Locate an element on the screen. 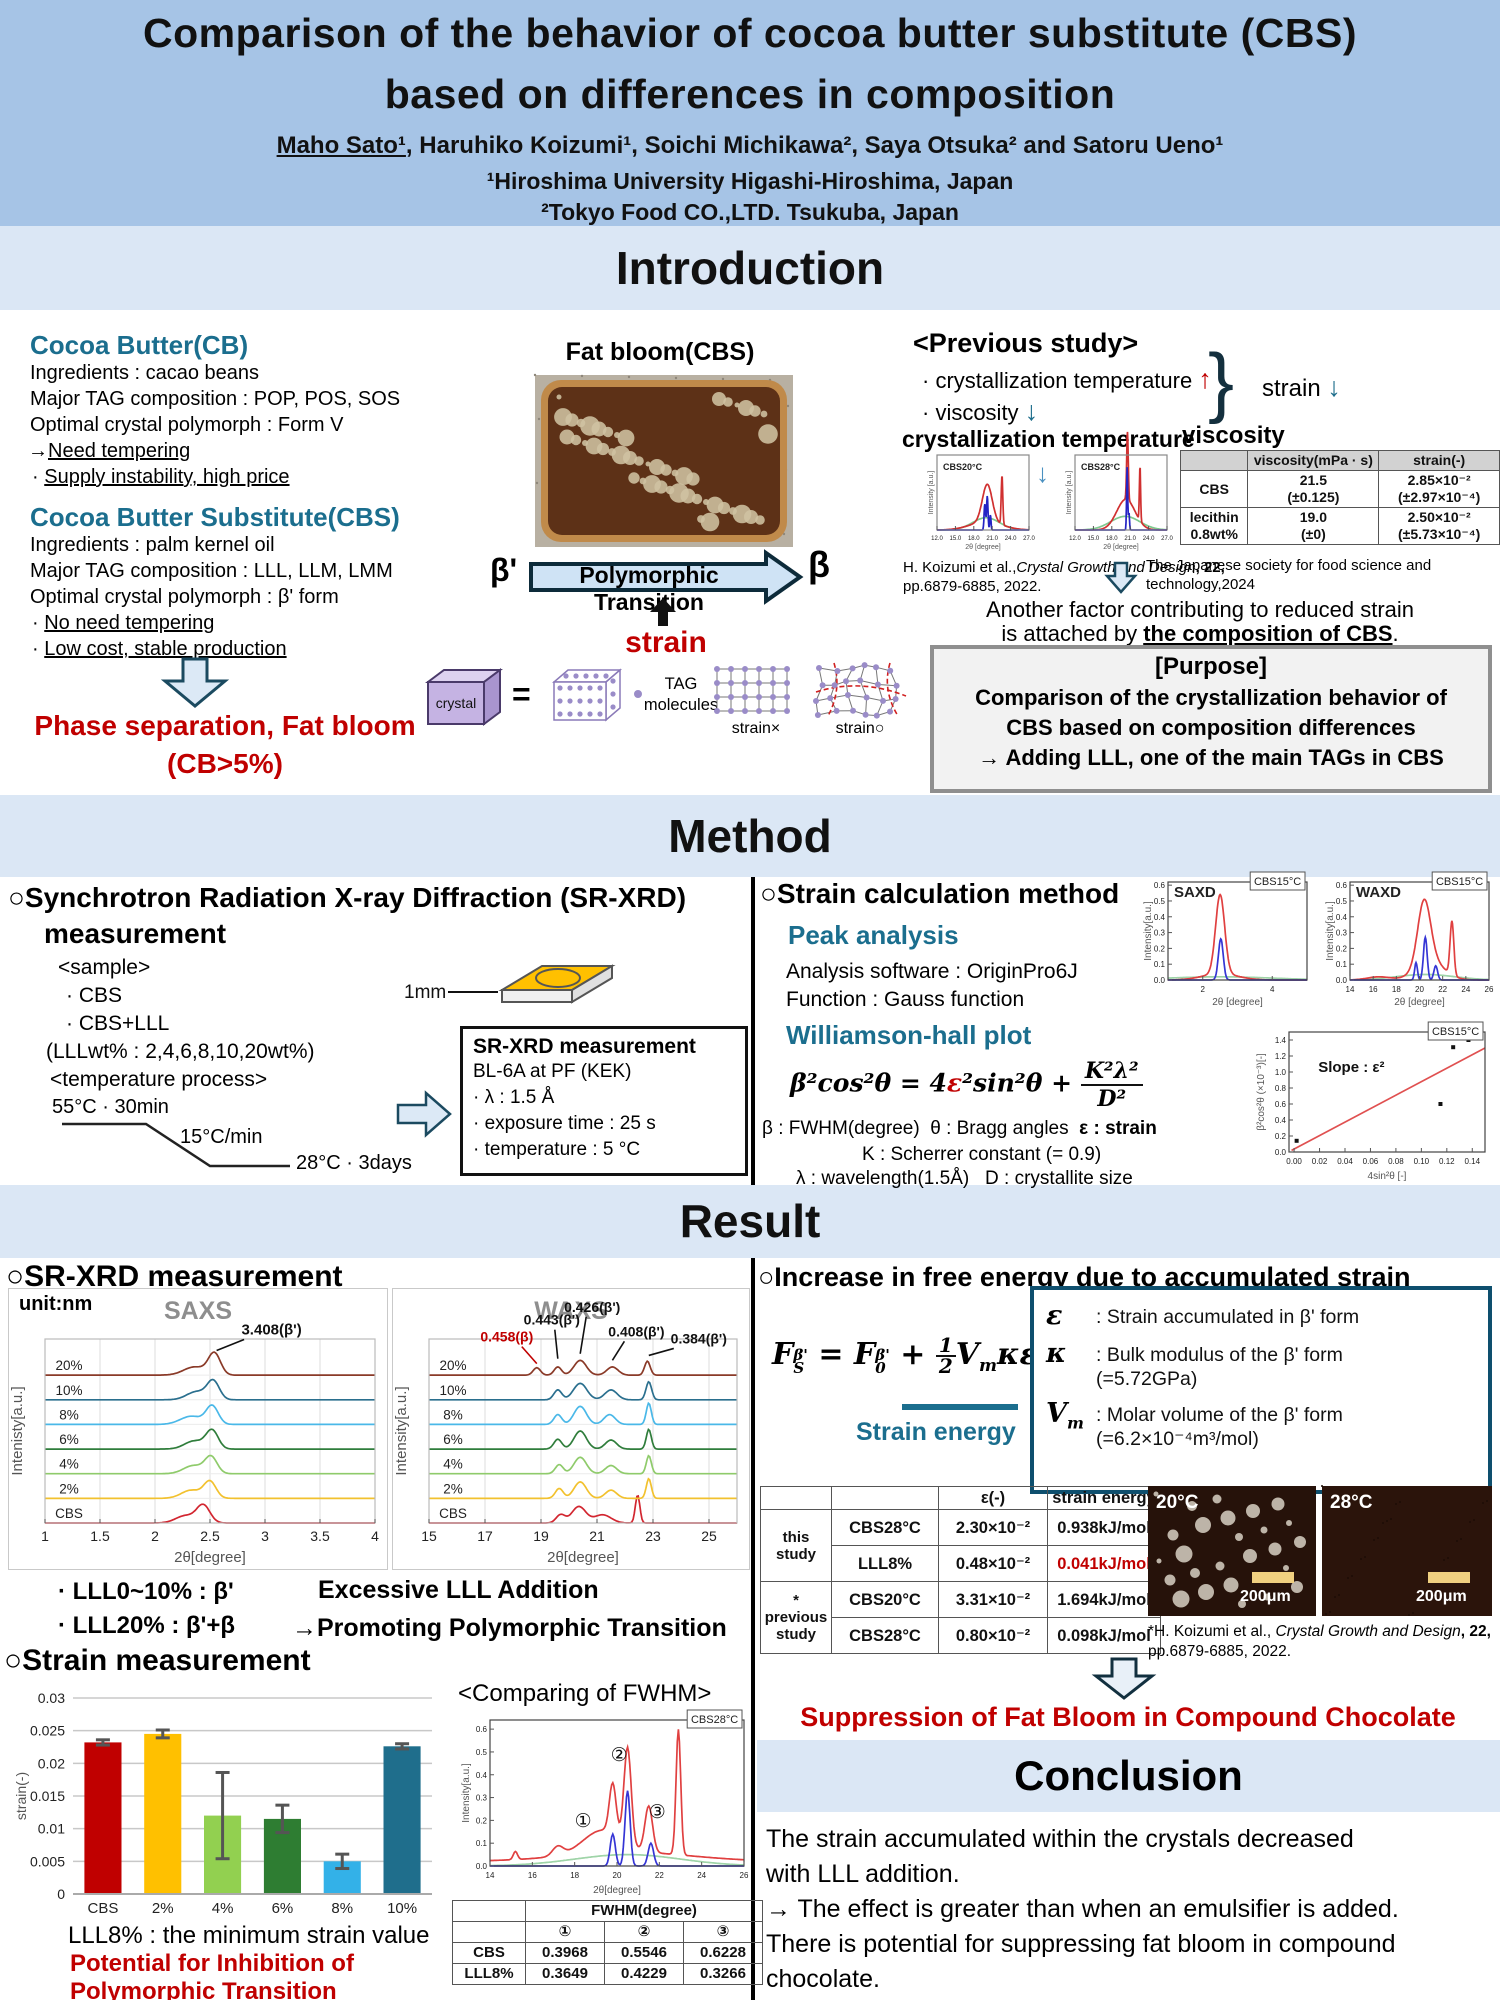  lattice-strained-icon is located at coordinates (860, 690).